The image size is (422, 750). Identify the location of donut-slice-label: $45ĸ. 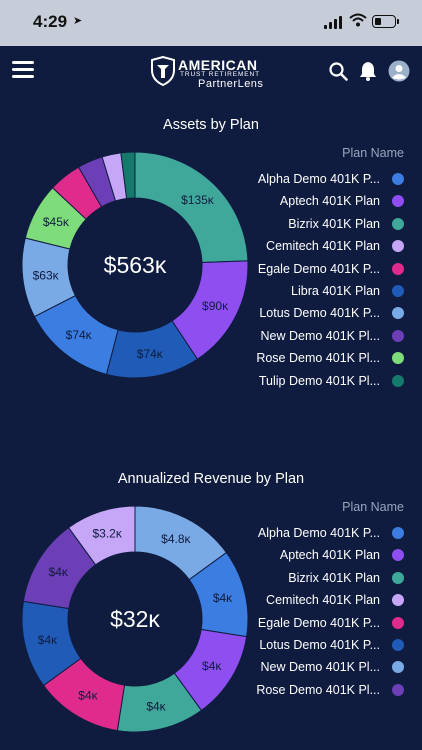
(56, 222).